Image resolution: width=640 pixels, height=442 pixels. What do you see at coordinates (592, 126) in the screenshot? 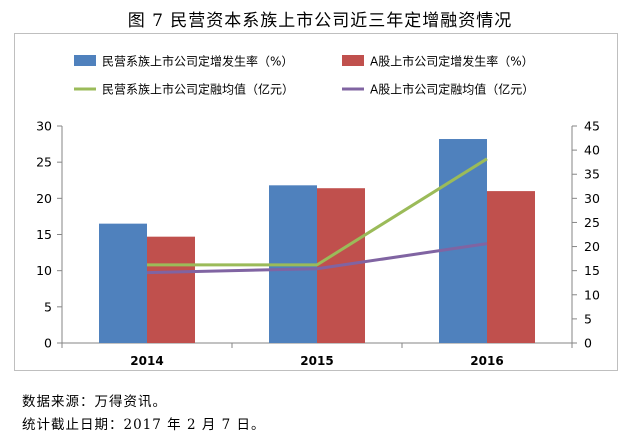
I see `right-tick-label: 45` at bounding box center [592, 126].